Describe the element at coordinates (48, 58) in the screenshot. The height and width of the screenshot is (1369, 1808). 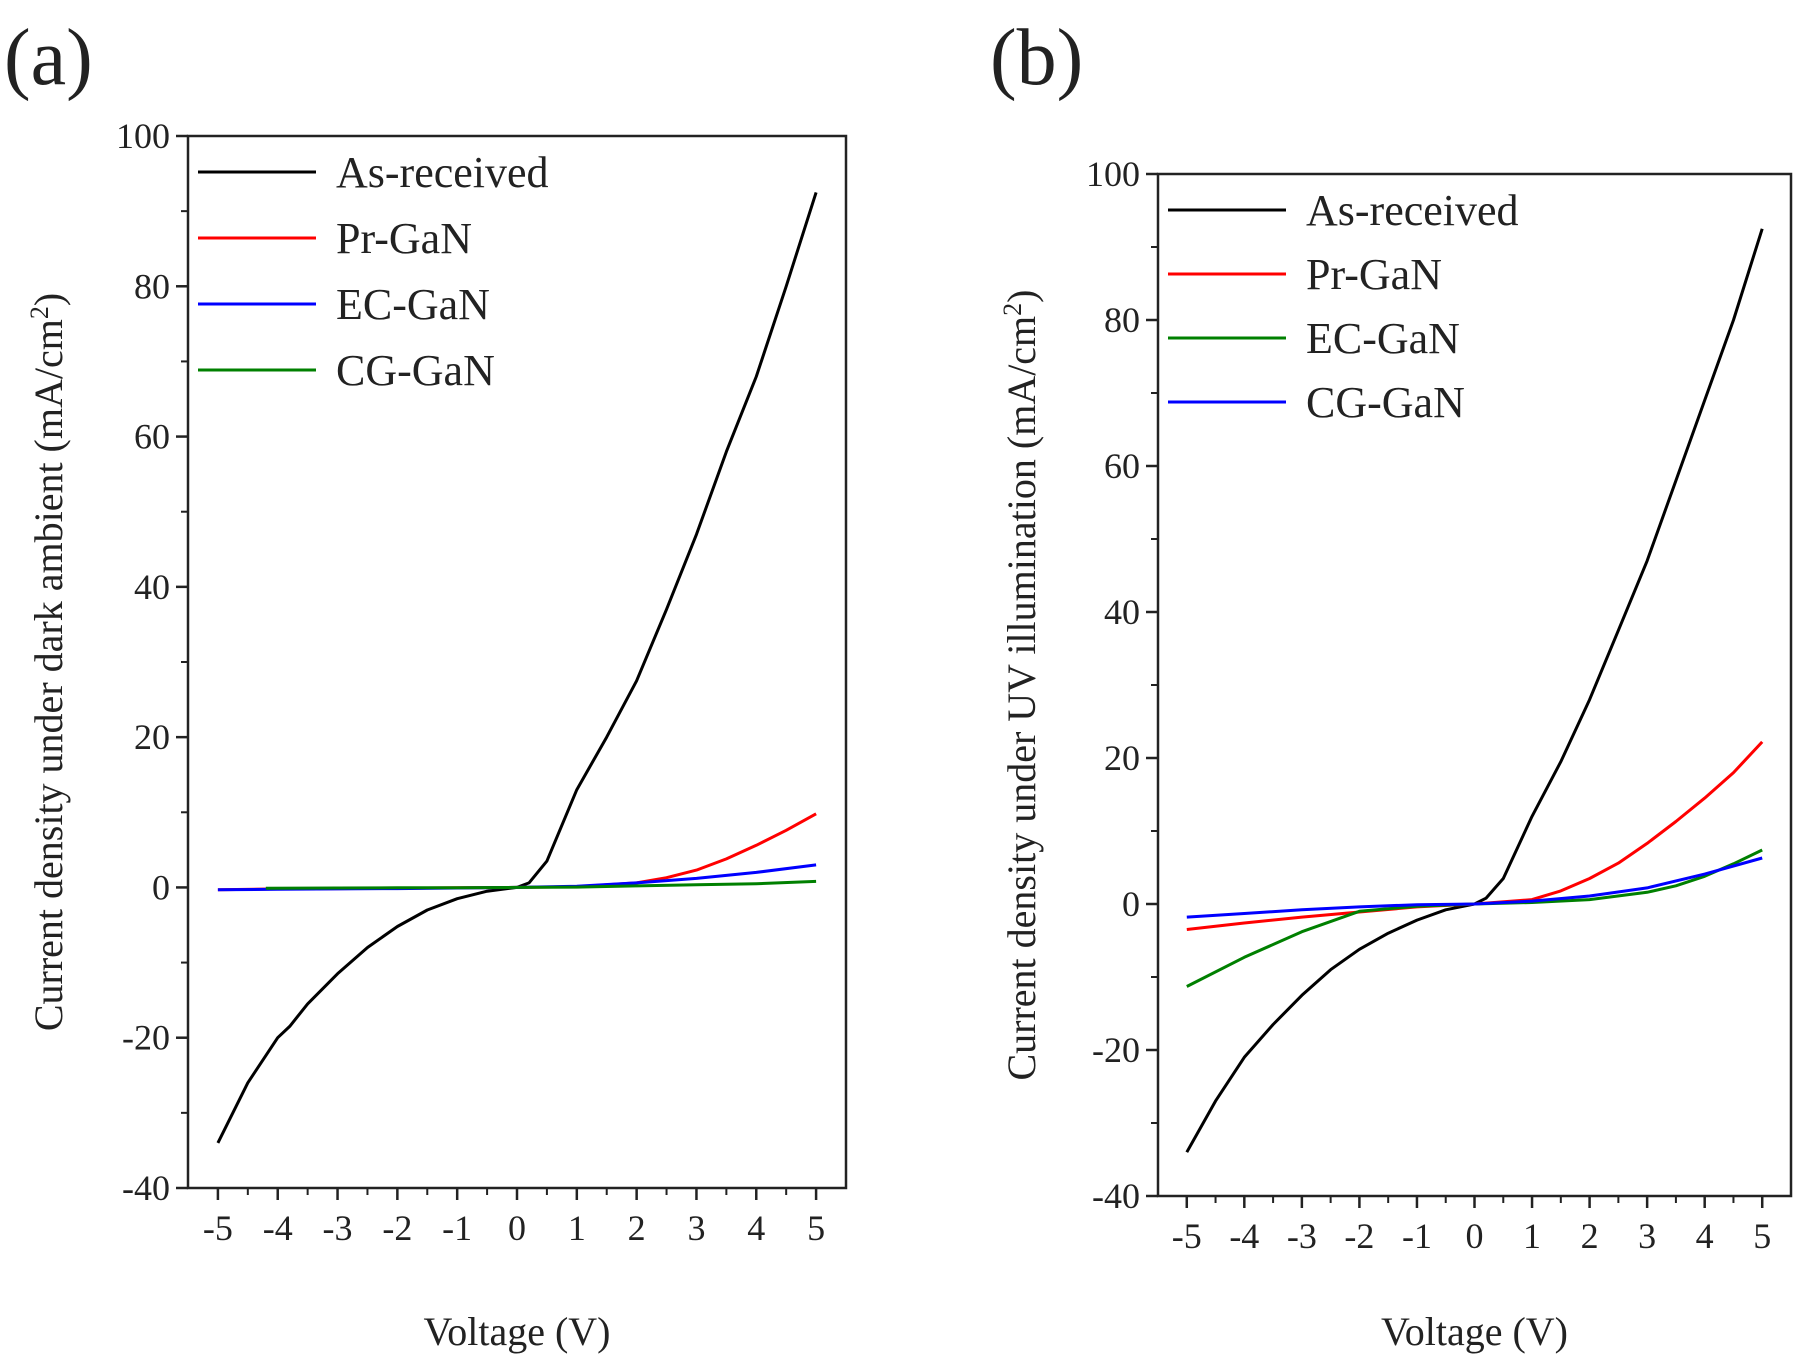
I see `panel-label: (a)` at that location.